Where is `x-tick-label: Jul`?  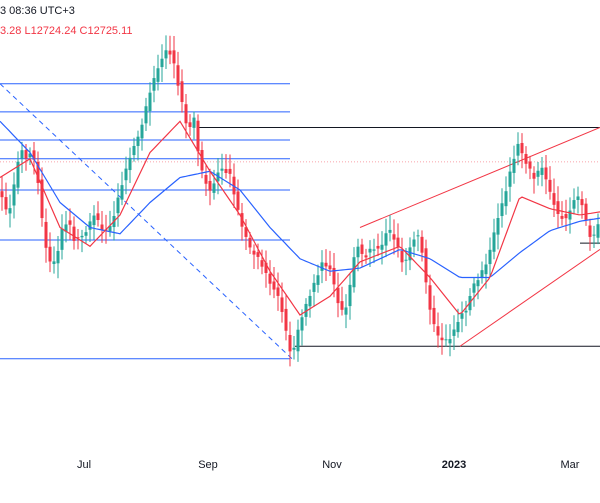 x-tick-label: Jul is located at coordinates (84, 465).